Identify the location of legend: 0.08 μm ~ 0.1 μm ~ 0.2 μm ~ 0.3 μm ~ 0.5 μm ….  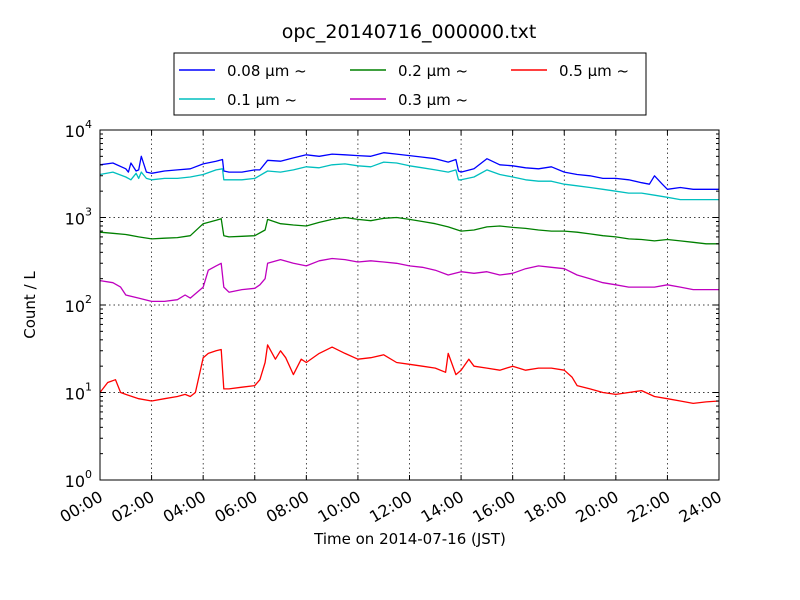
(410, 84).